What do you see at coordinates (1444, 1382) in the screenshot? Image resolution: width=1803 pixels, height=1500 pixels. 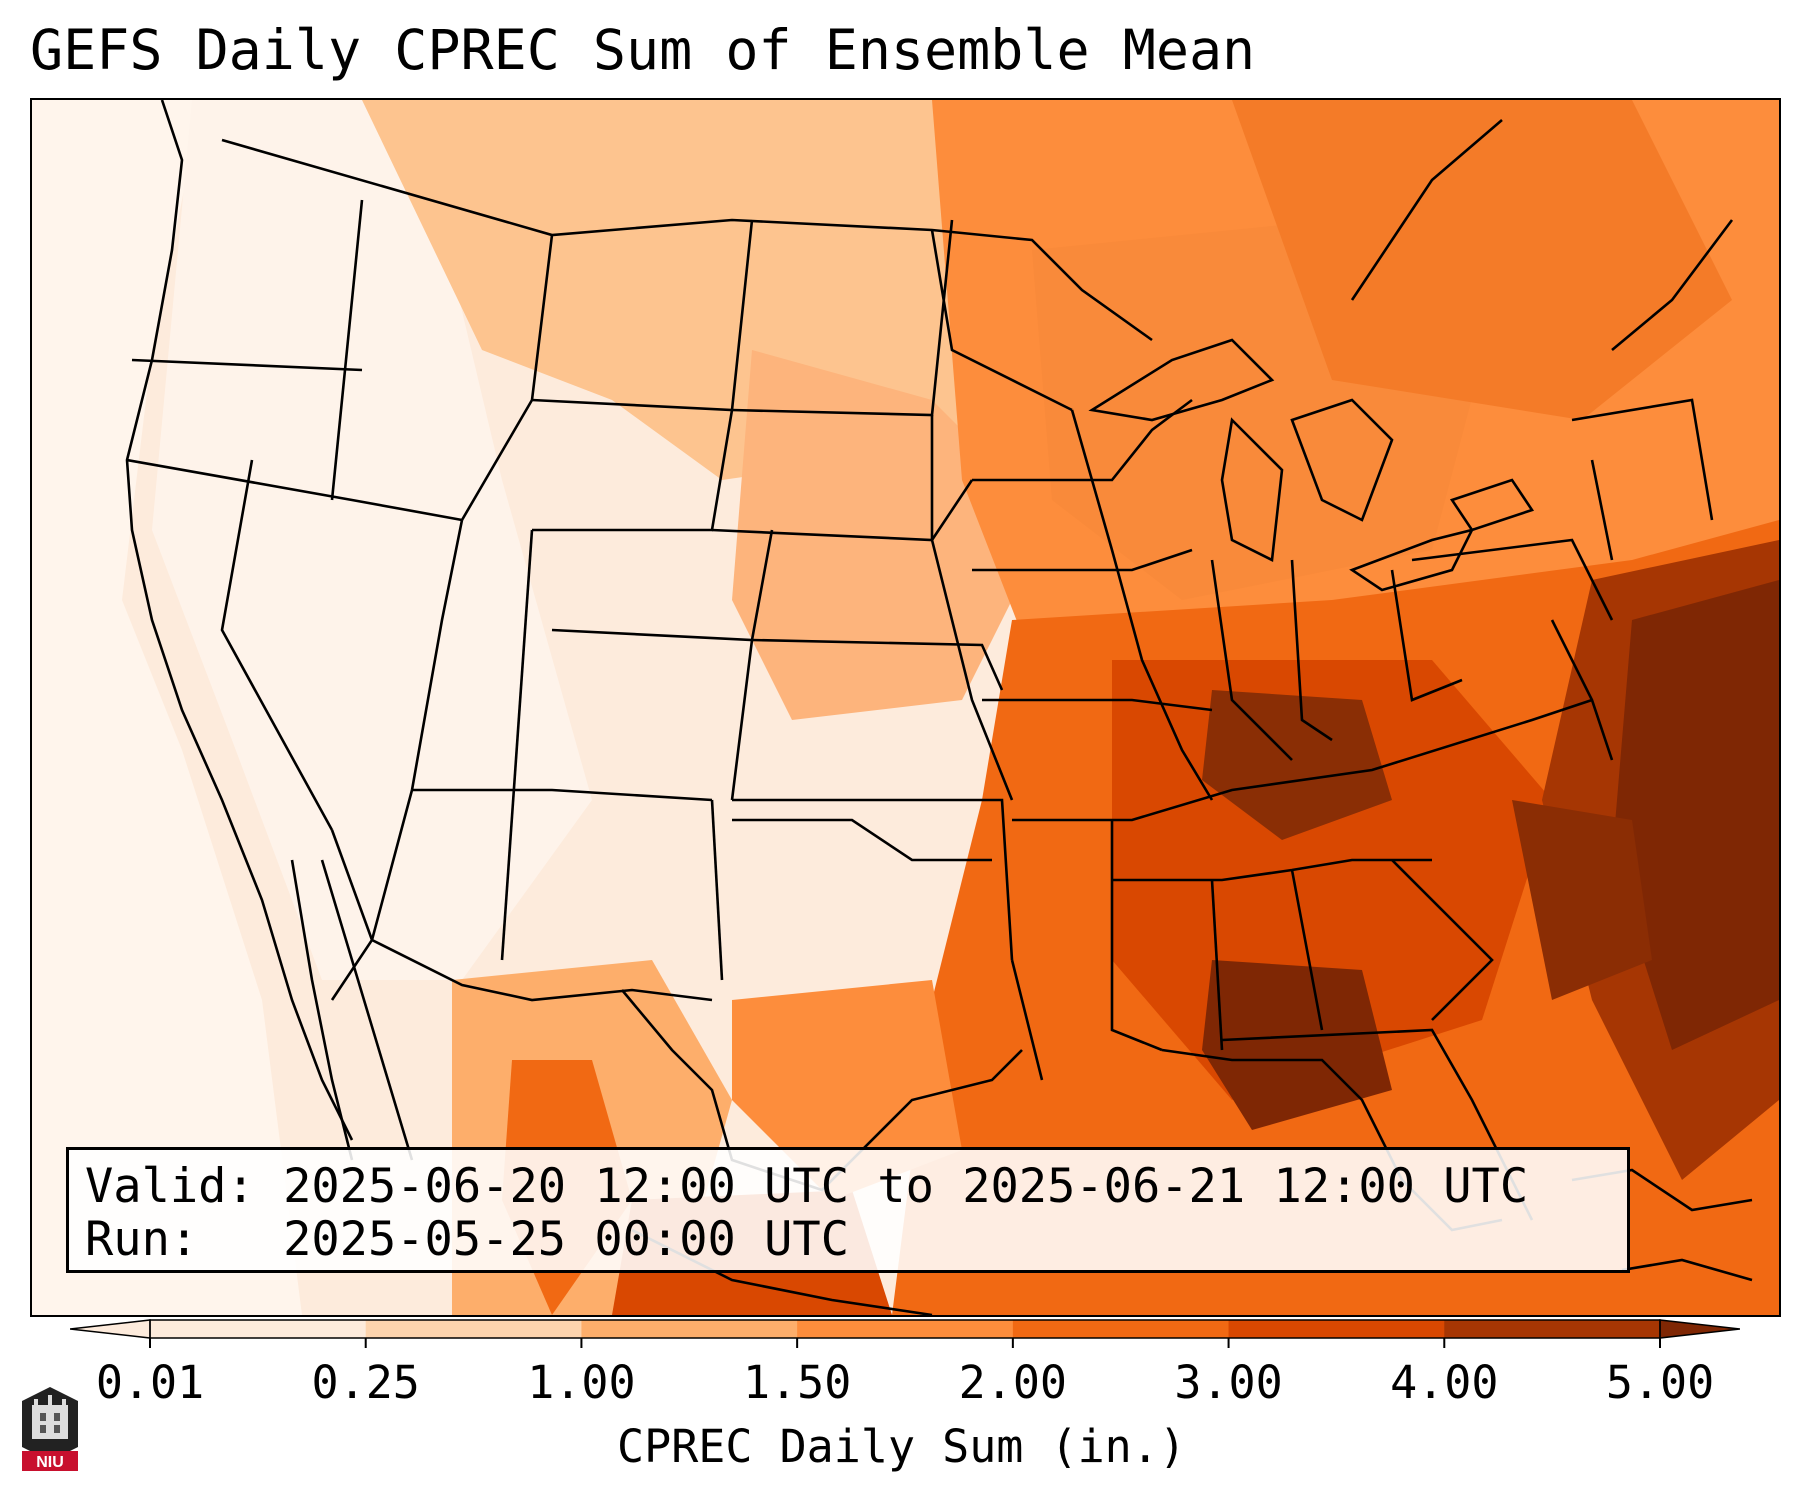 I see `colorbar-tick-label: 4.00` at bounding box center [1444, 1382].